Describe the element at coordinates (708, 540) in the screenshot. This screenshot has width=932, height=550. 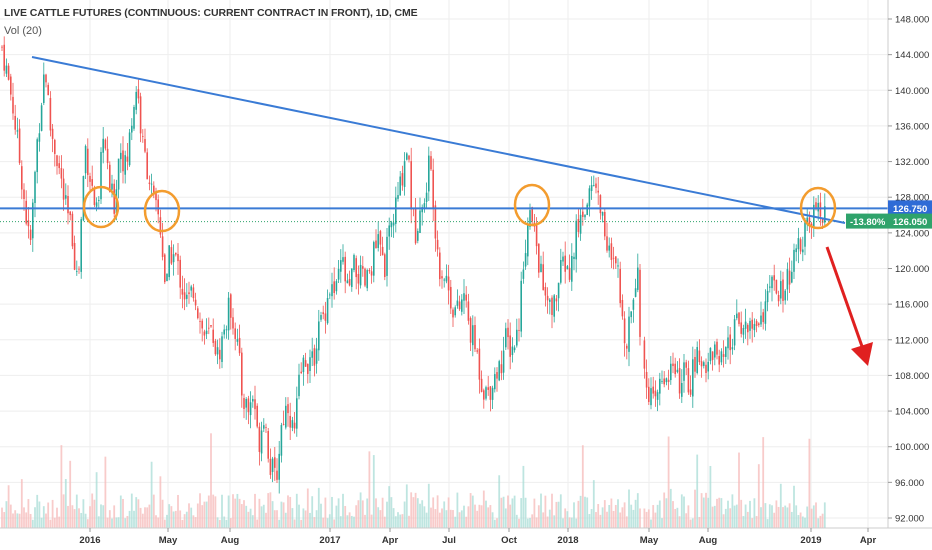
I see `time-tick-label: Aug` at that location.